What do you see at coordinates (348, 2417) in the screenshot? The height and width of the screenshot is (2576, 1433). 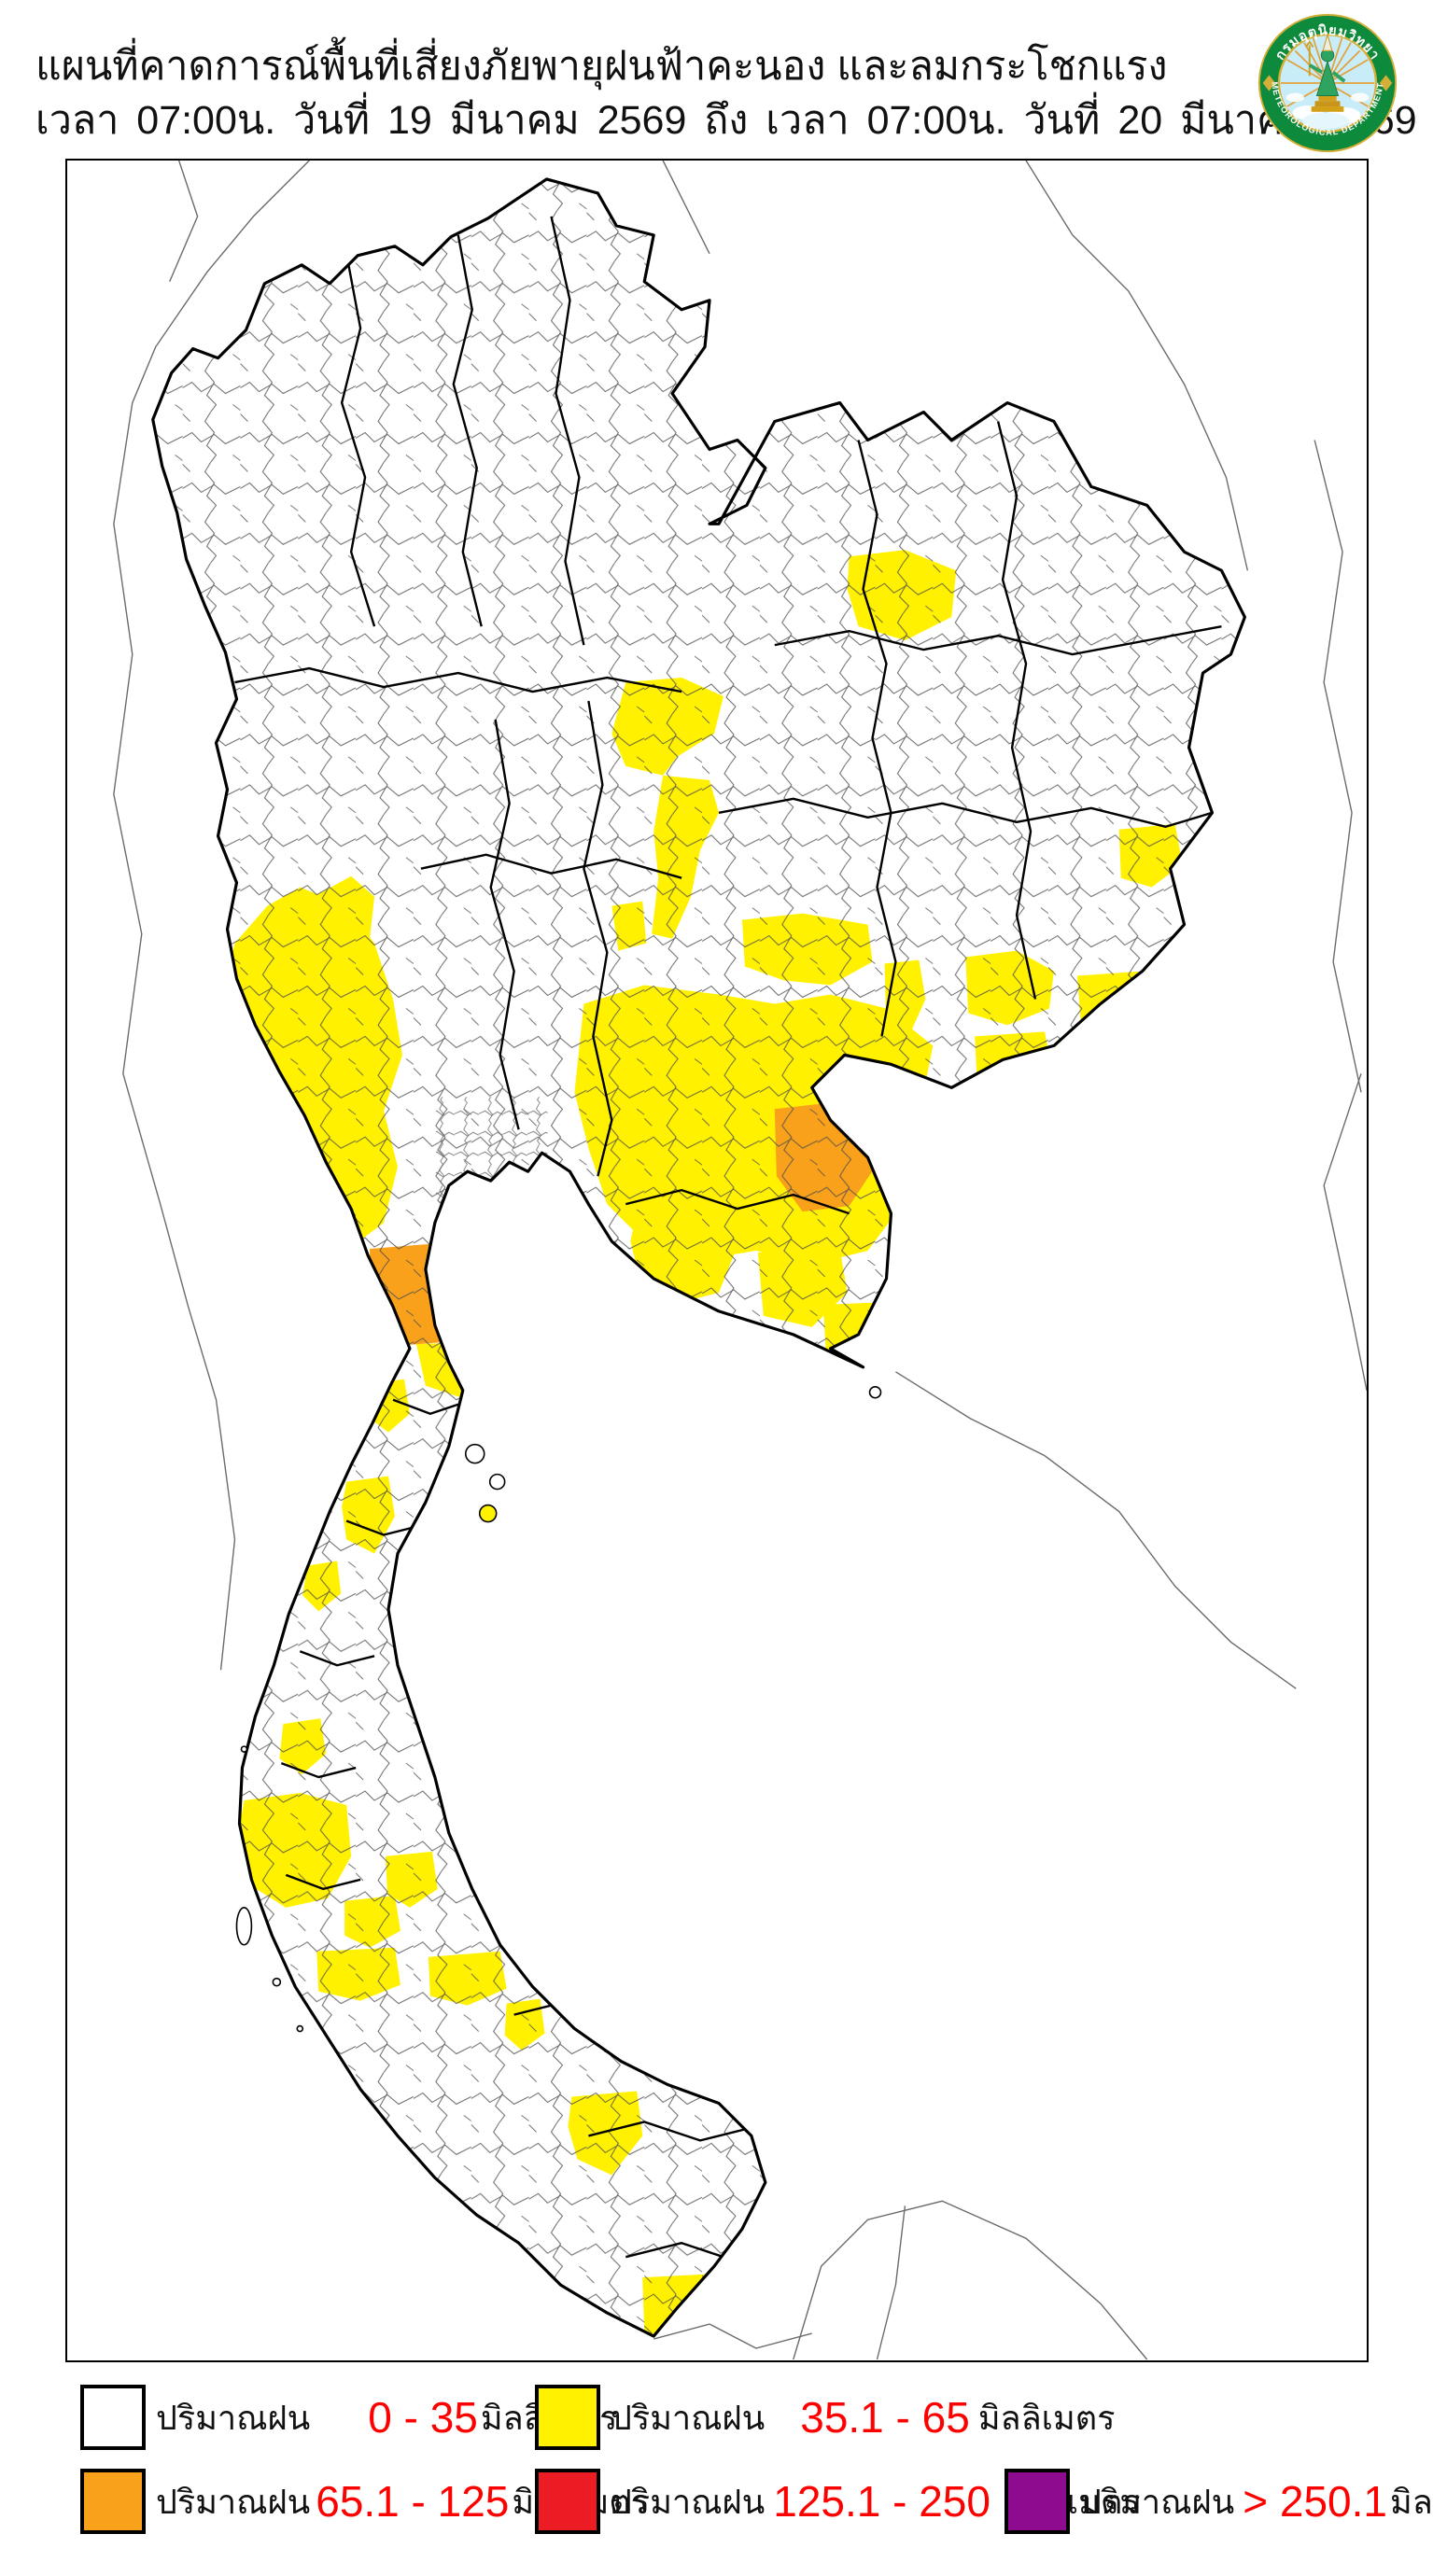 I see `legend-item-0-35: ปริมาณฝน 0 - 35 มิลลิเมตร` at bounding box center [348, 2417].